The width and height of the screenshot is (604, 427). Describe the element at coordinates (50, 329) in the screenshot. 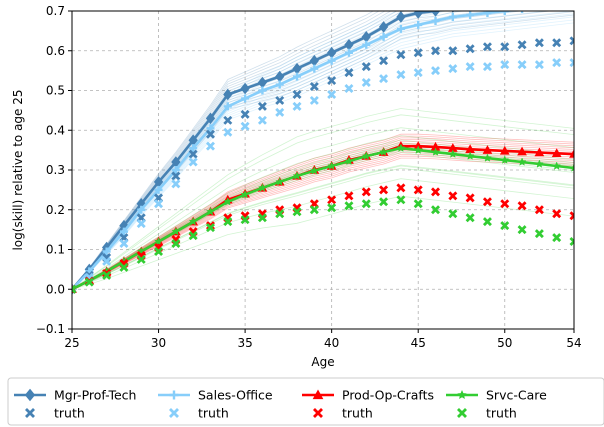

I see `y-tick-label: −0.1` at that location.